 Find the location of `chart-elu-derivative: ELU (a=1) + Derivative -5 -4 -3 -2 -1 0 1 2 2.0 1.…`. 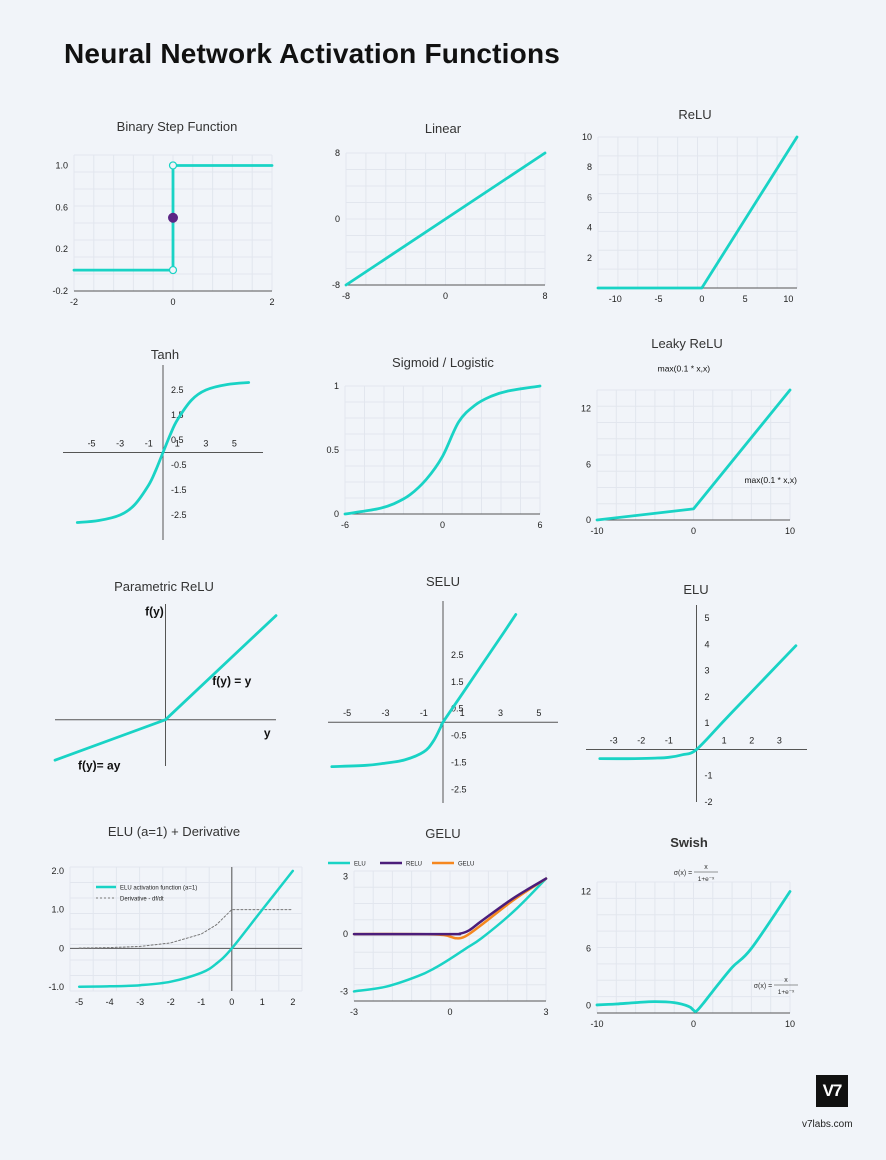

chart-elu-derivative: ELU (a=1) + Derivative -5 -4 -3 -2 -1 0 1 2 2.0 1.… is located at coordinates (175, 915).